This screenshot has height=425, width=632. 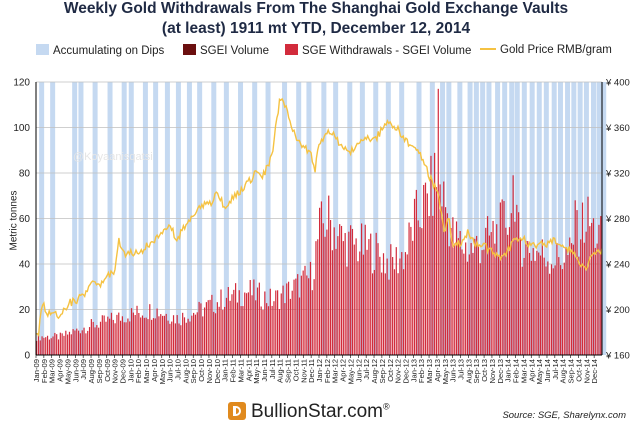 I want to click on x-tick-label: Sep-09, so click(x=99, y=371).